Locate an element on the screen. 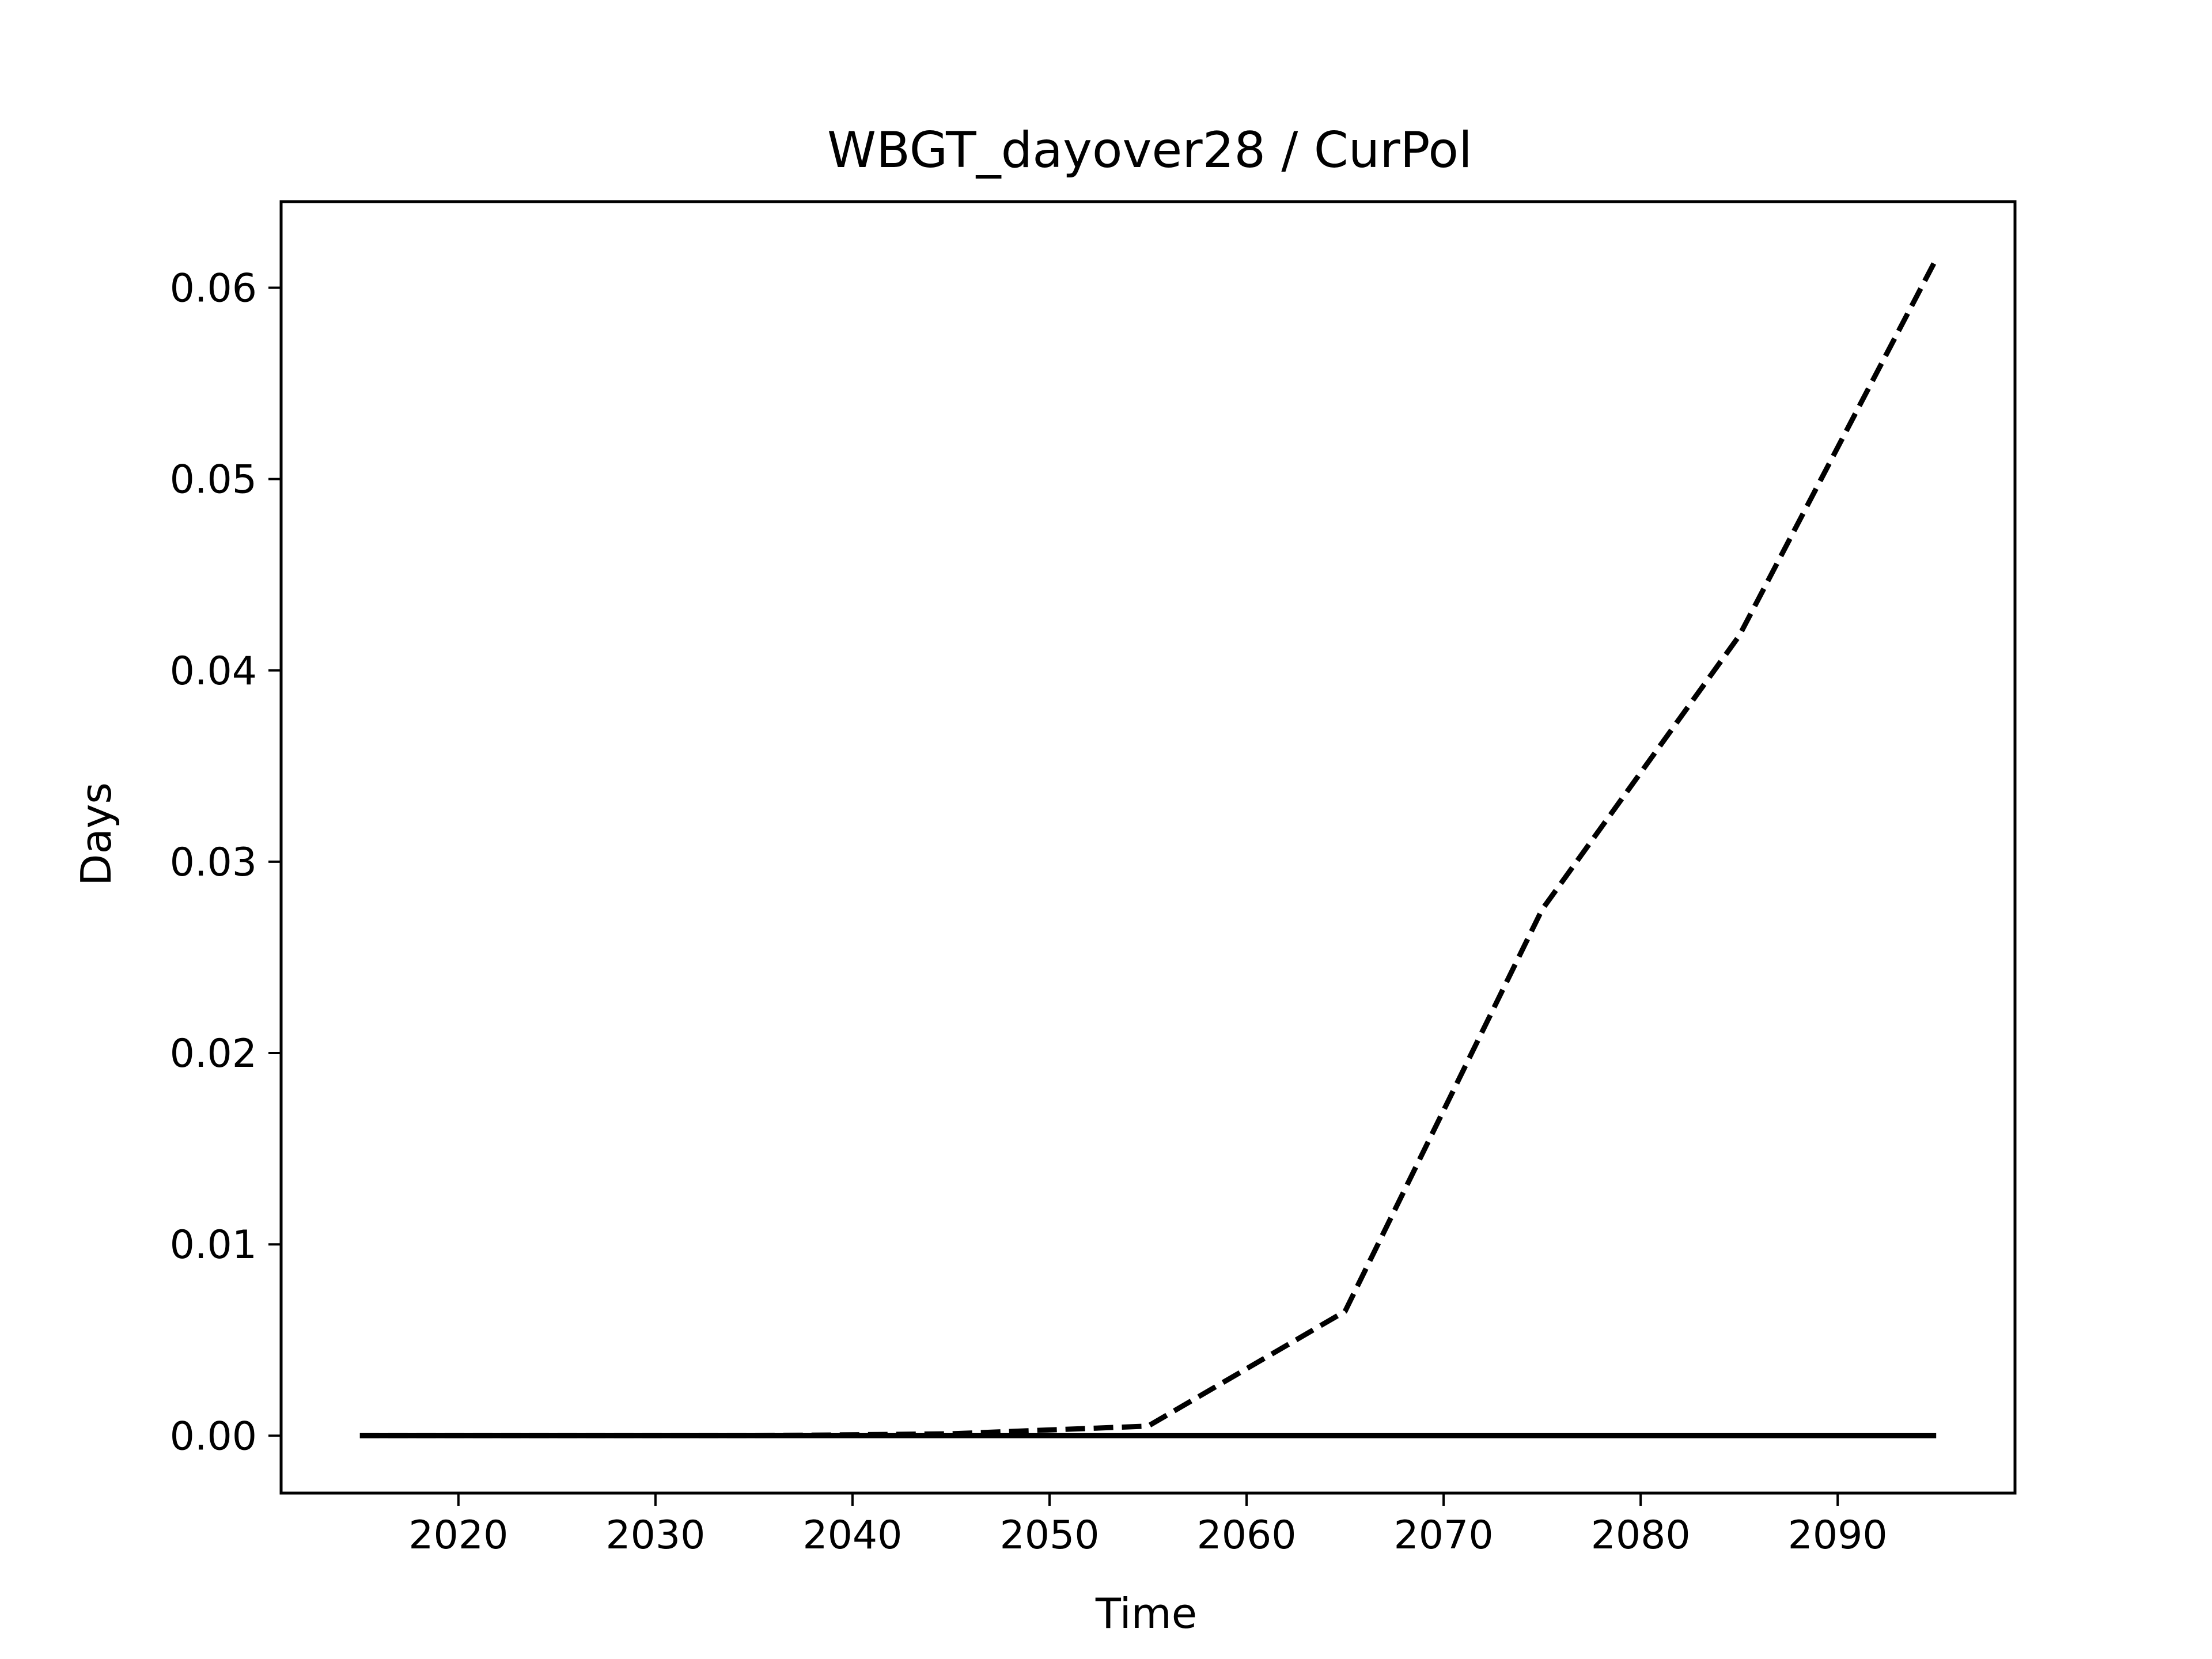 This screenshot has height=1659, width=2212. x-tick-label: 2050 is located at coordinates (1049, 1535).